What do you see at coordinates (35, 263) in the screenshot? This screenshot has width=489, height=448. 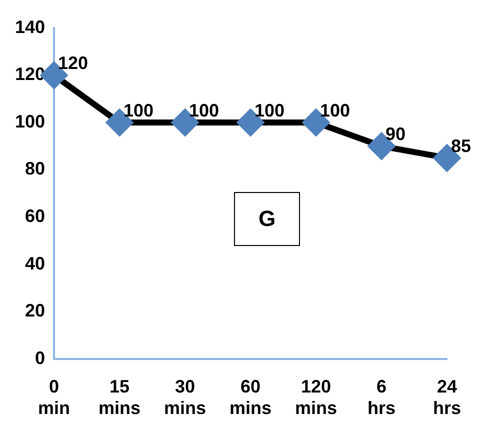 I see `y-tick-label: 40` at bounding box center [35, 263].